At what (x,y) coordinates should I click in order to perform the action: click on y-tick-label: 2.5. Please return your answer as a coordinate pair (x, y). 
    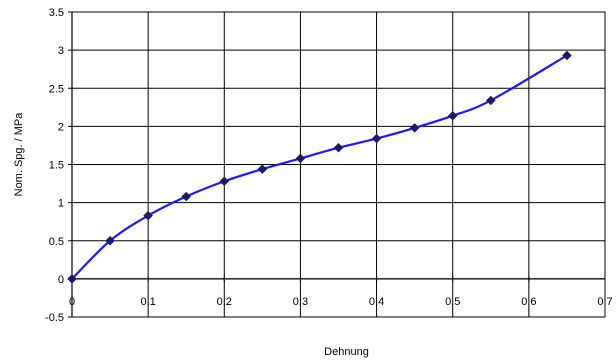
    Looking at the image, I should click on (56, 89).